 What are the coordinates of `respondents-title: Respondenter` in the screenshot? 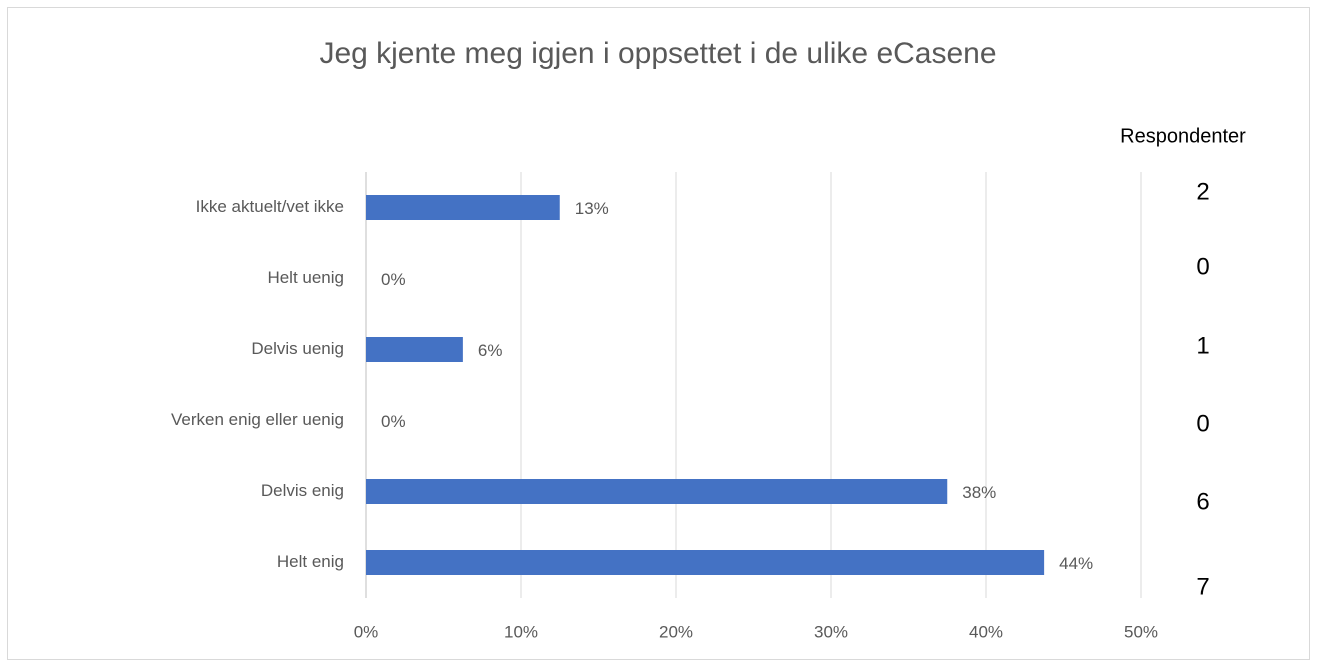 It's located at (1183, 136).